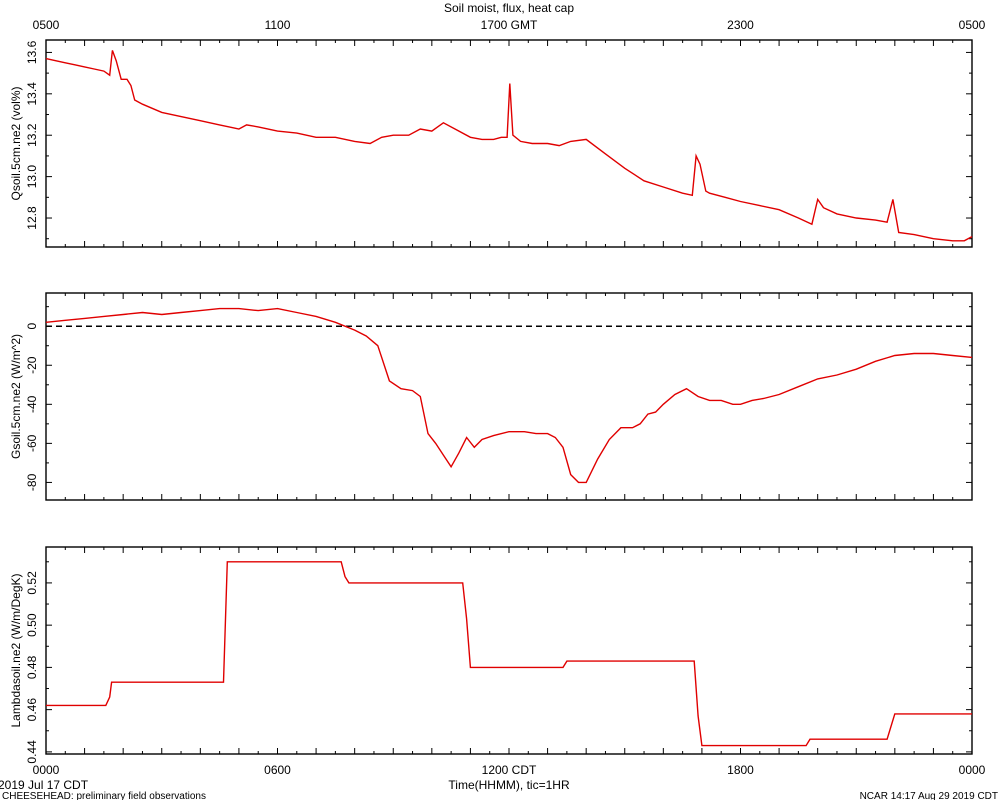 Image resolution: width=1000 pixels, height=800 pixels. What do you see at coordinates (277, 770) in the screenshot?
I see `bottom-axis-tick-label: 0600` at bounding box center [277, 770].